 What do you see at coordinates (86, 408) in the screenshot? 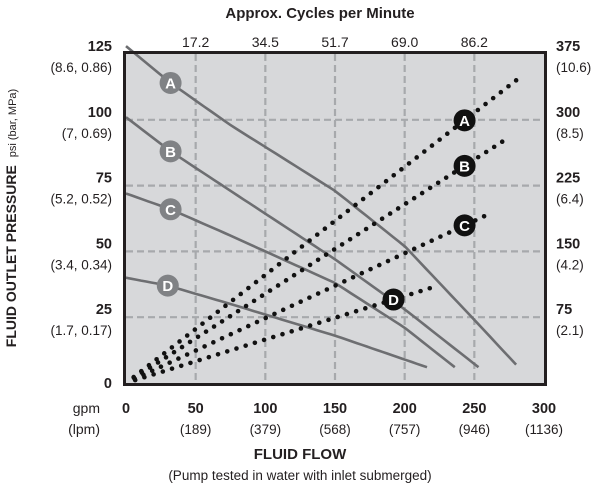
I see `x-unit-gpm: gpm` at bounding box center [86, 408].